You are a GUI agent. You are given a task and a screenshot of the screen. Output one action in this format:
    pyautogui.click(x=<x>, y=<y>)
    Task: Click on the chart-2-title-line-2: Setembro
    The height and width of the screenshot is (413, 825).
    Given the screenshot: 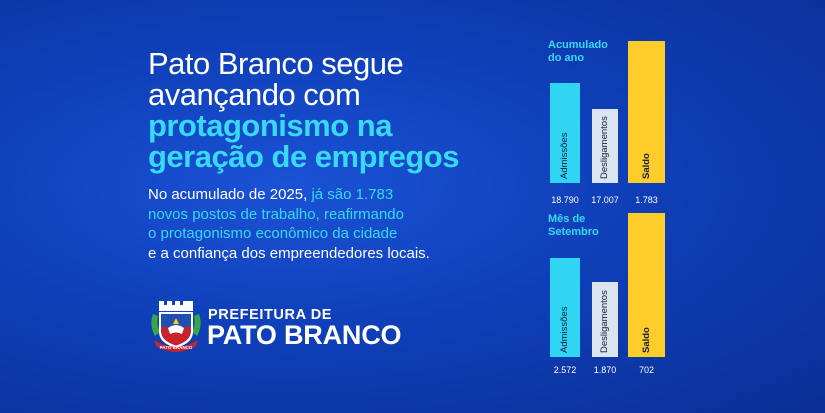 What is the action you would take?
    pyautogui.click(x=573, y=231)
    